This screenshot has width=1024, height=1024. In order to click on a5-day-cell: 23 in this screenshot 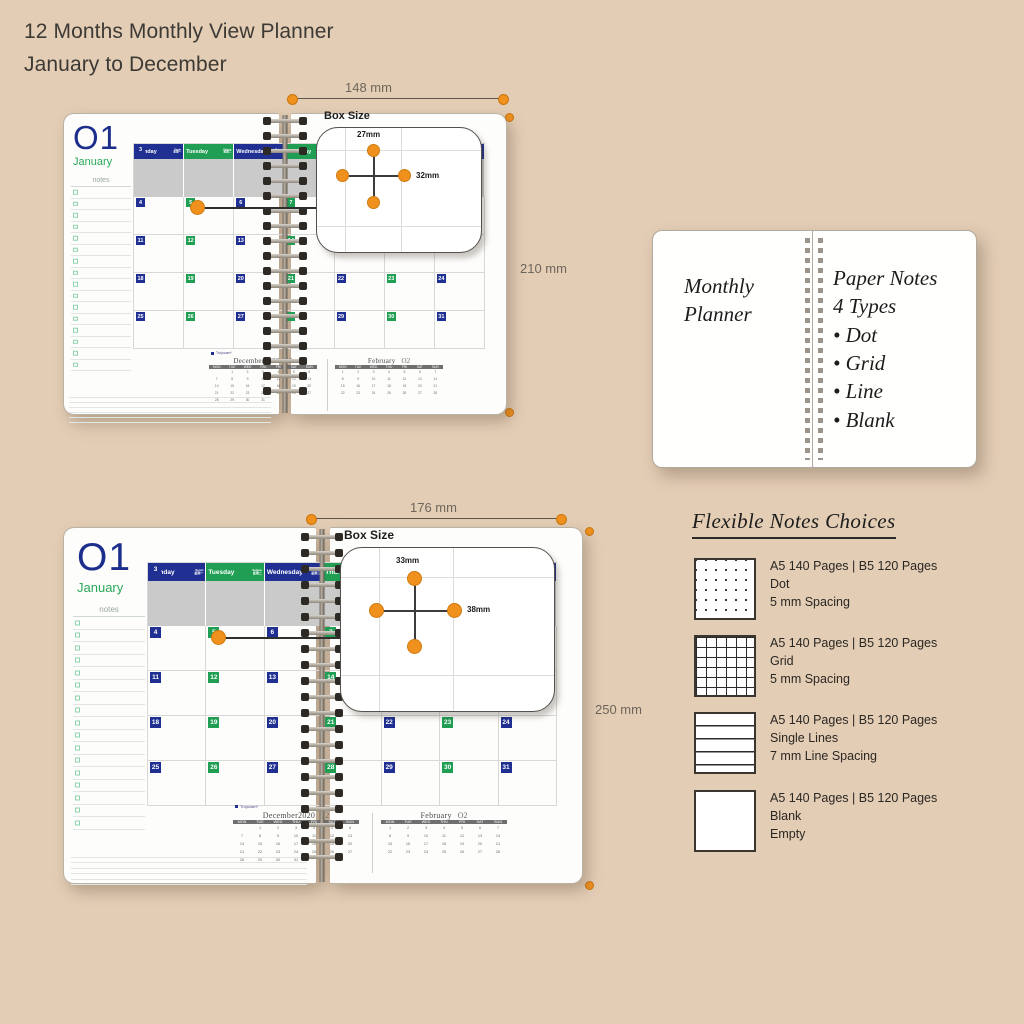, I will do `click(409, 292)`.